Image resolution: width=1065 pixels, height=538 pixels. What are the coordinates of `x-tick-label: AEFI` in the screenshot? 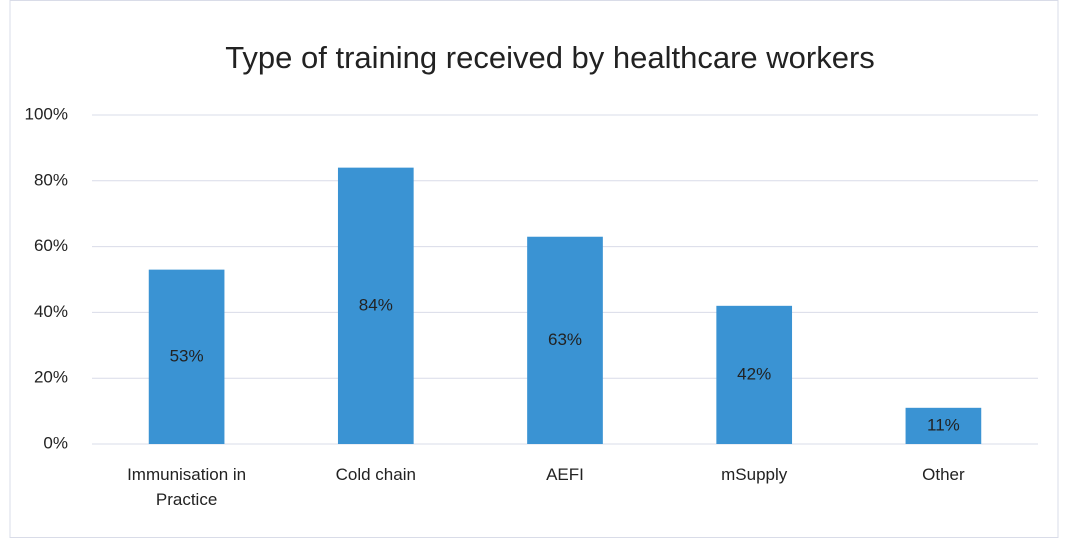 It's located at (565, 474).